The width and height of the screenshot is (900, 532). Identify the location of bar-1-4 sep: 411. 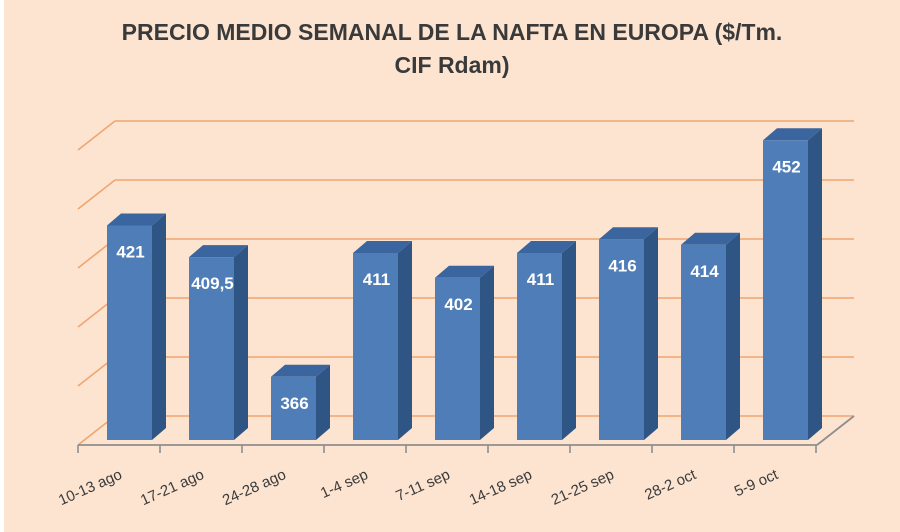
(382, 340).